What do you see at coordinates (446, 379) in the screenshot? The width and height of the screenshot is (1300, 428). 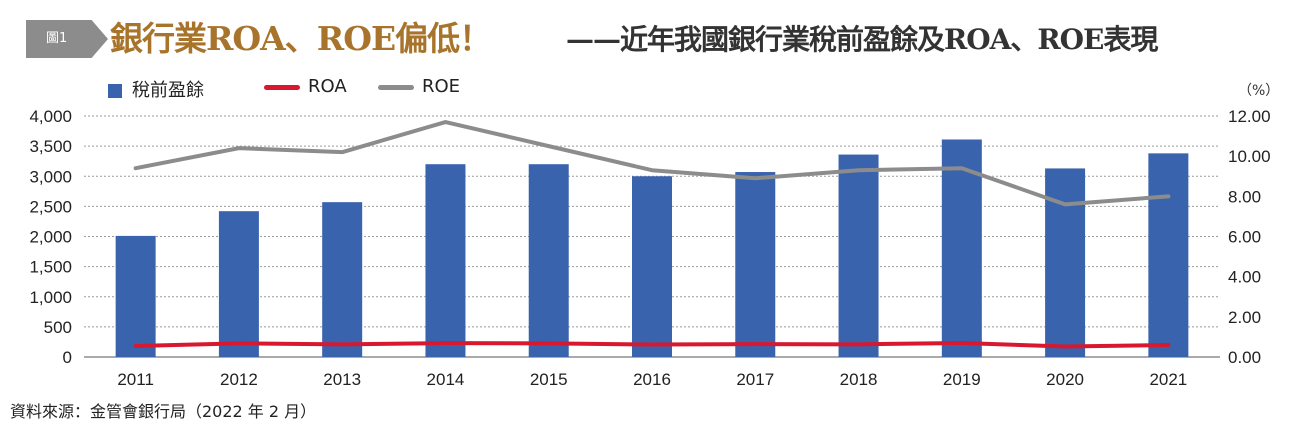 I see `x-tick-label: 2014` at bounding box center [446, 379].